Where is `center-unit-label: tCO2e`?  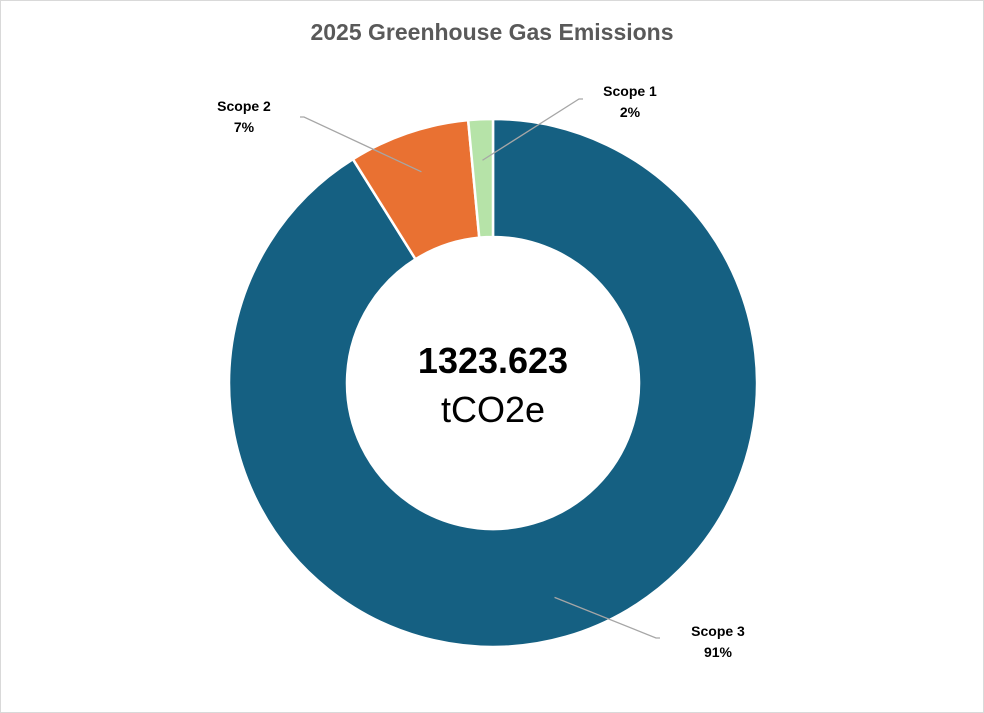
center-unit-label: tCO2e is located at coordinates (493, 409).